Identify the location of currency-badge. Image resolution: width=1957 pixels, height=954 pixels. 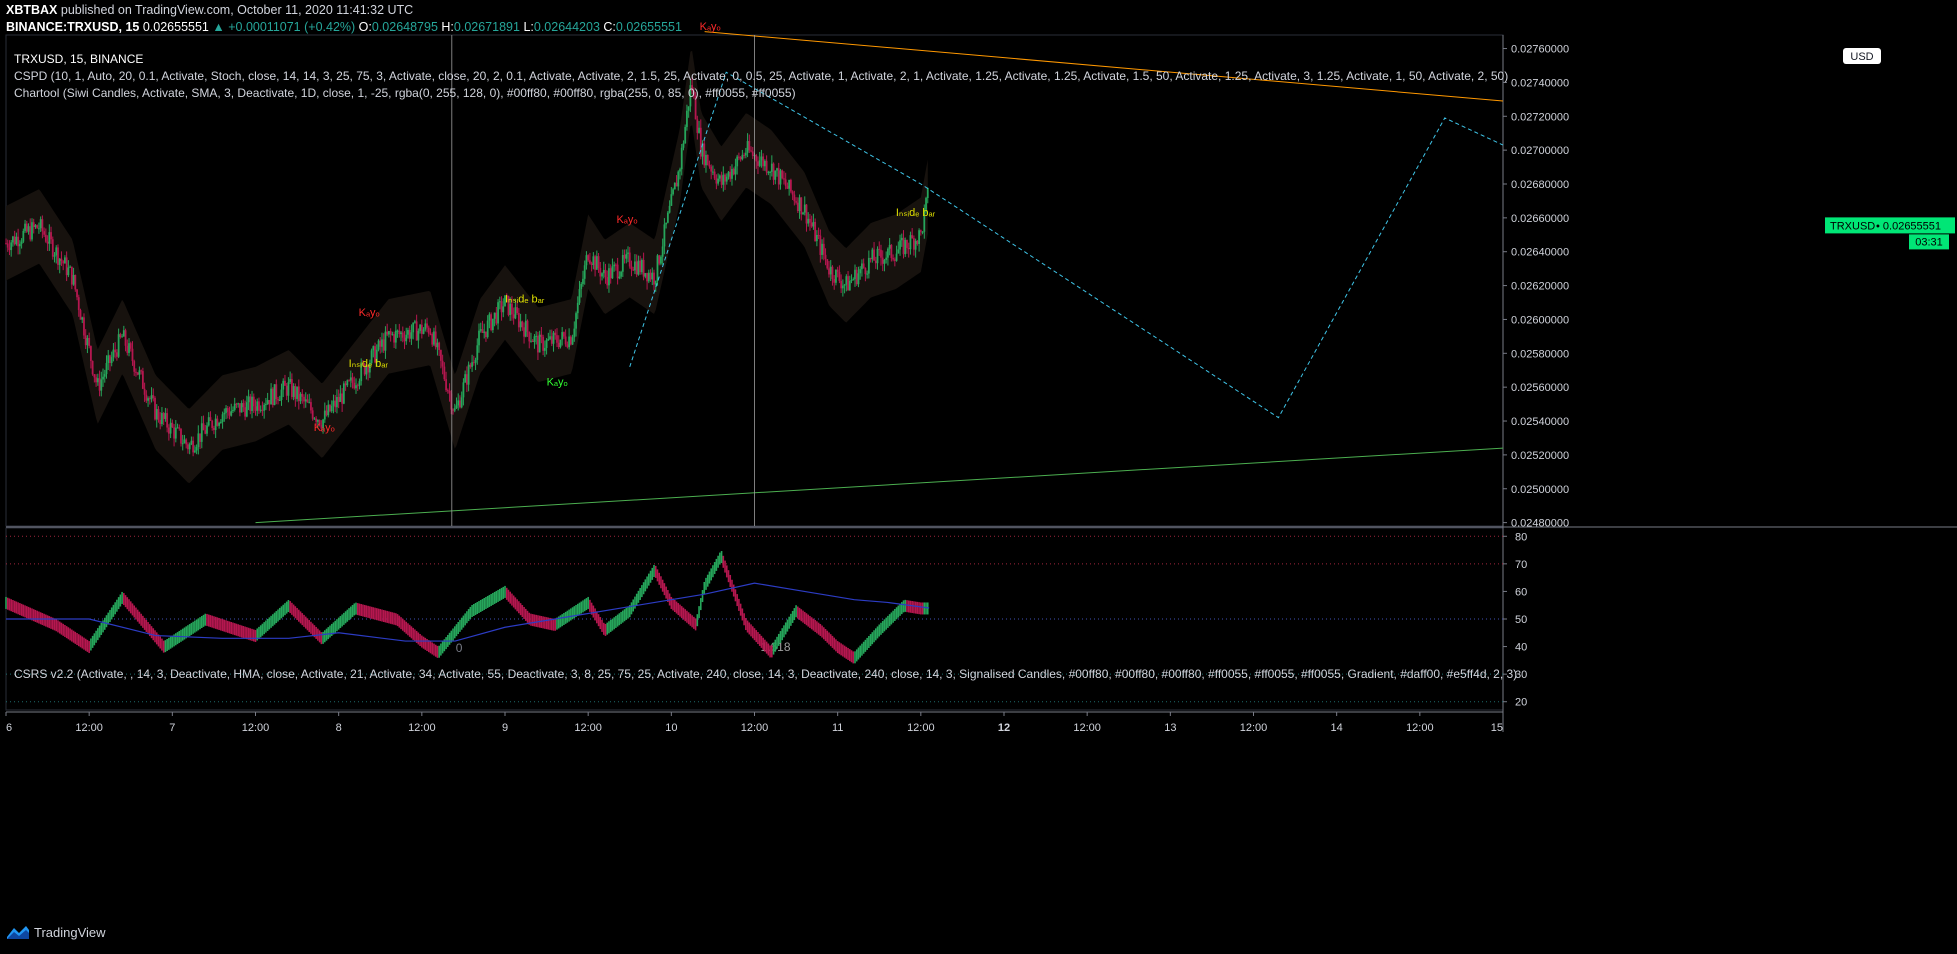
(1862, 56).